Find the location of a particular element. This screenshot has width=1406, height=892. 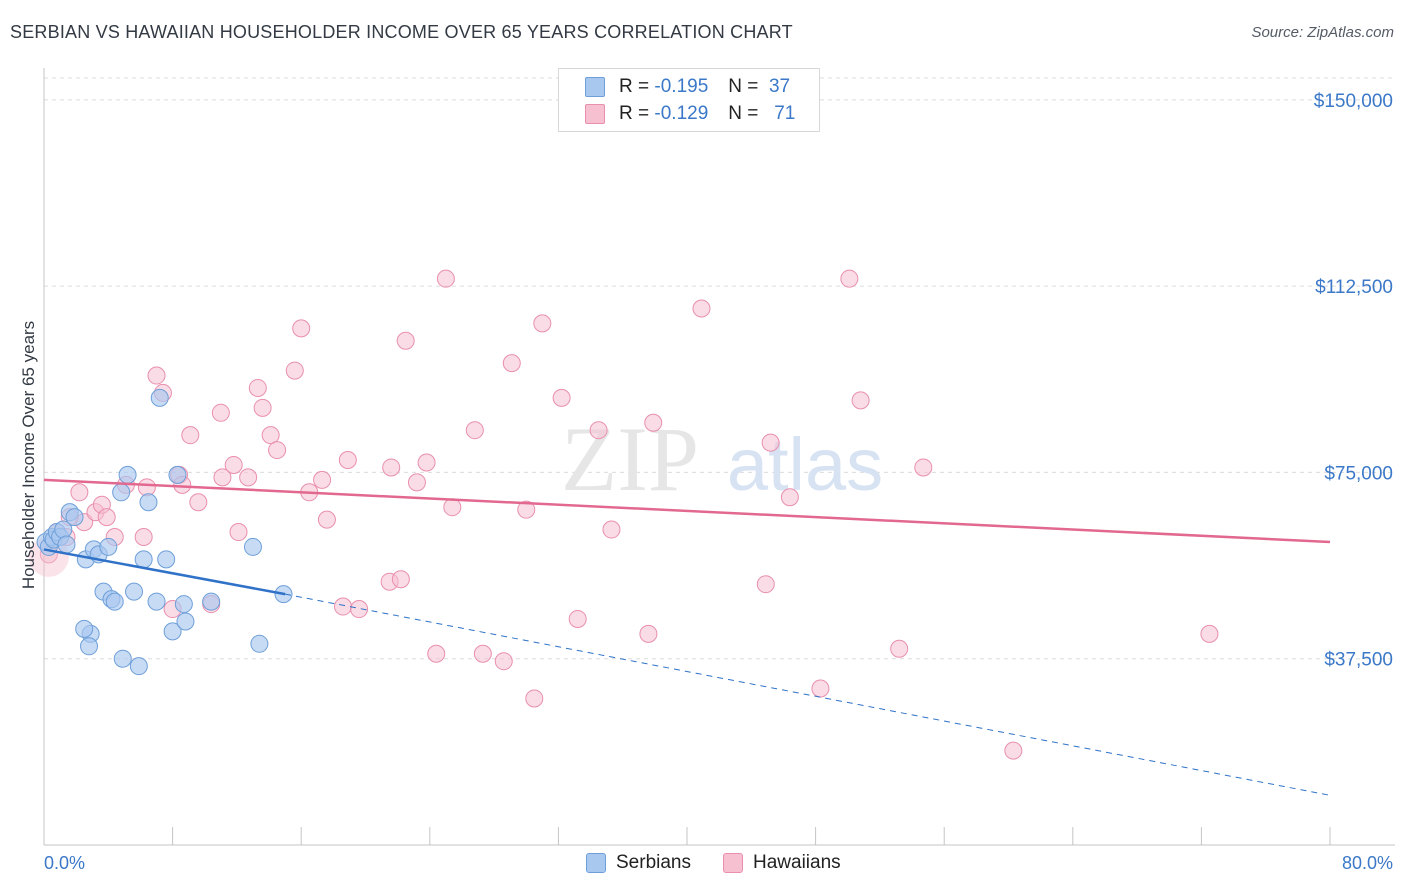

y-tick-label: $37,500 is located at coordinates (1358, 660).